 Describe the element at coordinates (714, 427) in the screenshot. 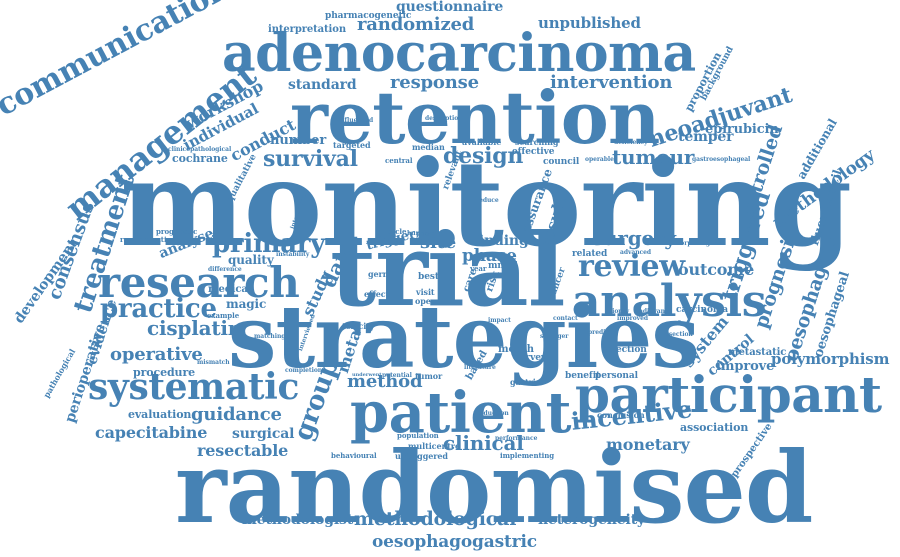

I see `word-association: association` at that location.